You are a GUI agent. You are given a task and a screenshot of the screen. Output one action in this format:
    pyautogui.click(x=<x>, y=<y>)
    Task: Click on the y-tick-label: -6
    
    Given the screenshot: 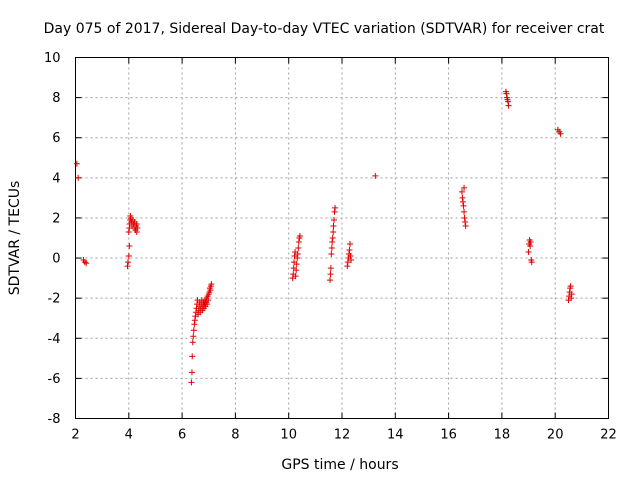 What is the action you would take?
    pyautogui.click(x=54, y=379)
    